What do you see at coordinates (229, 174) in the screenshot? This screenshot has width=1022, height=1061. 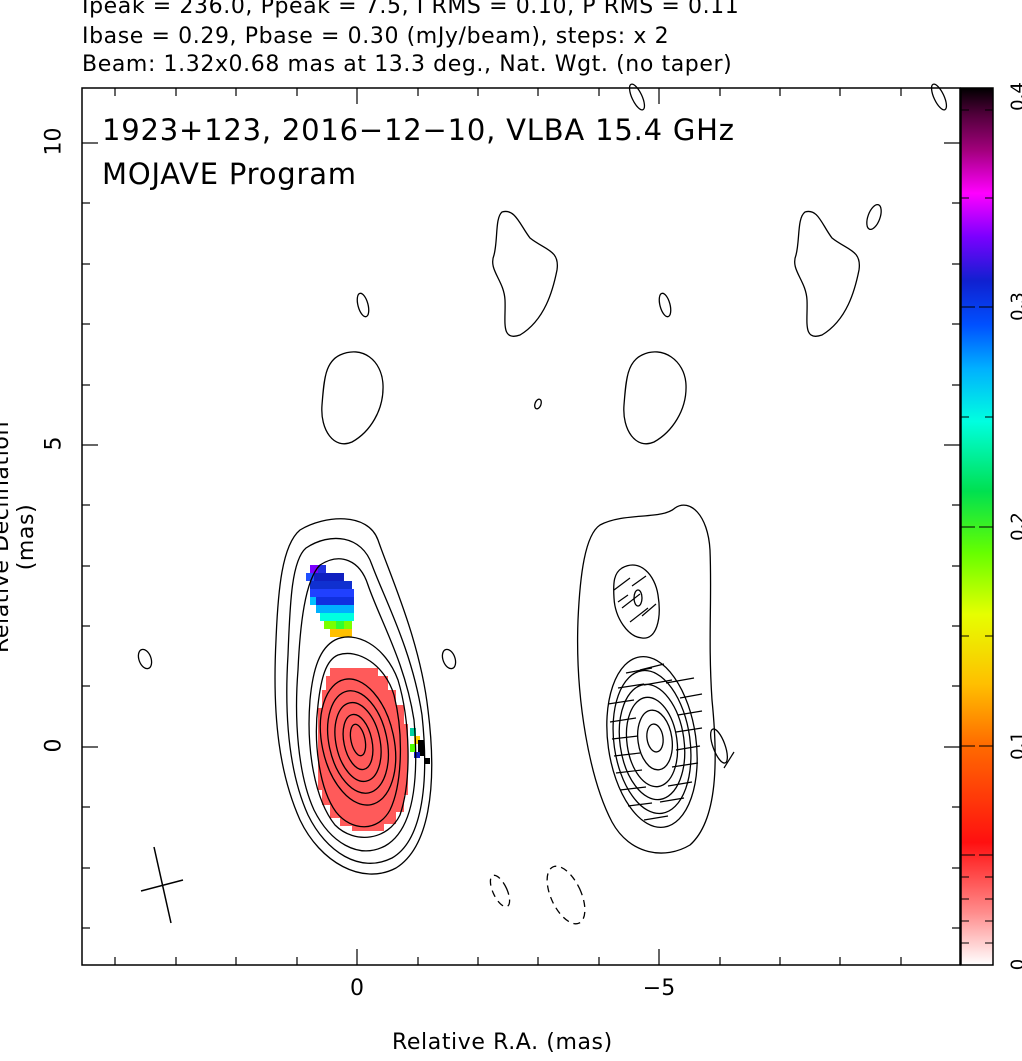 I see `plot-subtitle: MOJAVE Program` at bounding box center [229, 174].